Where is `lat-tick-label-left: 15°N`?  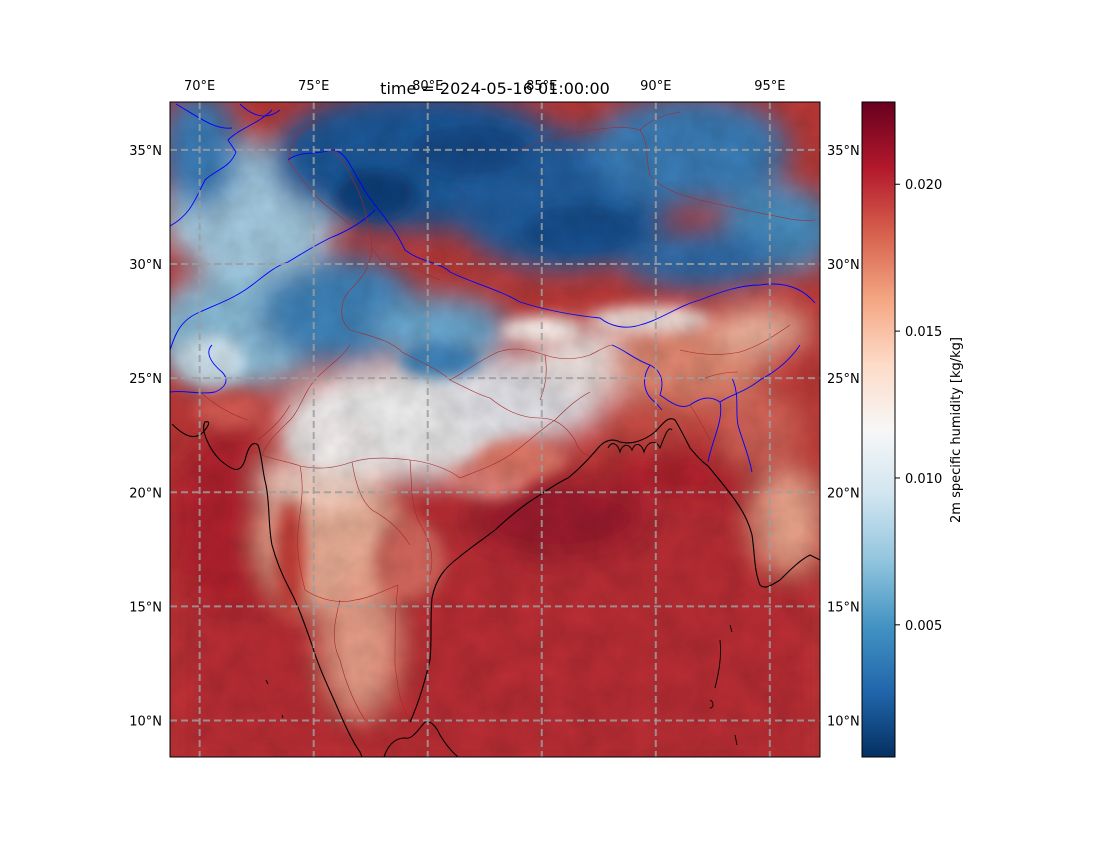 lat-tick-label-left: 15°N is located at coordinates (145, 607).